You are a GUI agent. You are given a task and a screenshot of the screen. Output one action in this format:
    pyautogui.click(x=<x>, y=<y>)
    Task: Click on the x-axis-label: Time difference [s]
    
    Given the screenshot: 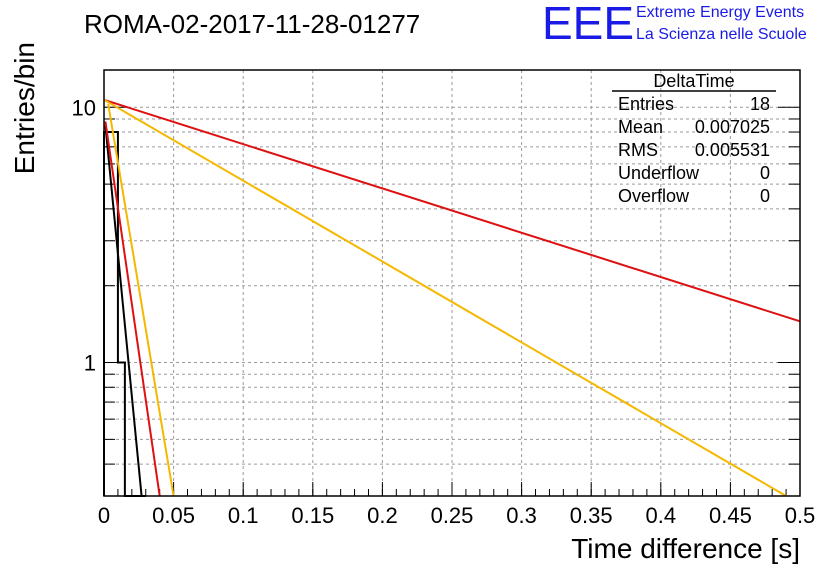 What is the action you would take?
    pyautogui.click(x=685, y=548)
    